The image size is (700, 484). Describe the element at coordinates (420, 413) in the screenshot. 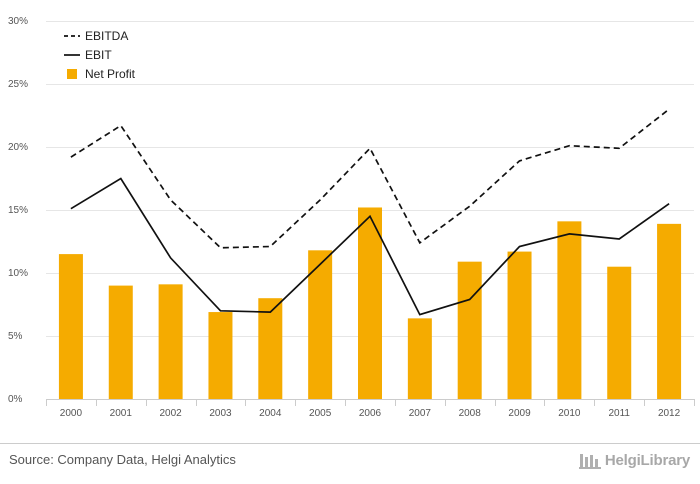

I see `x-tick-label: 2007` at that location.